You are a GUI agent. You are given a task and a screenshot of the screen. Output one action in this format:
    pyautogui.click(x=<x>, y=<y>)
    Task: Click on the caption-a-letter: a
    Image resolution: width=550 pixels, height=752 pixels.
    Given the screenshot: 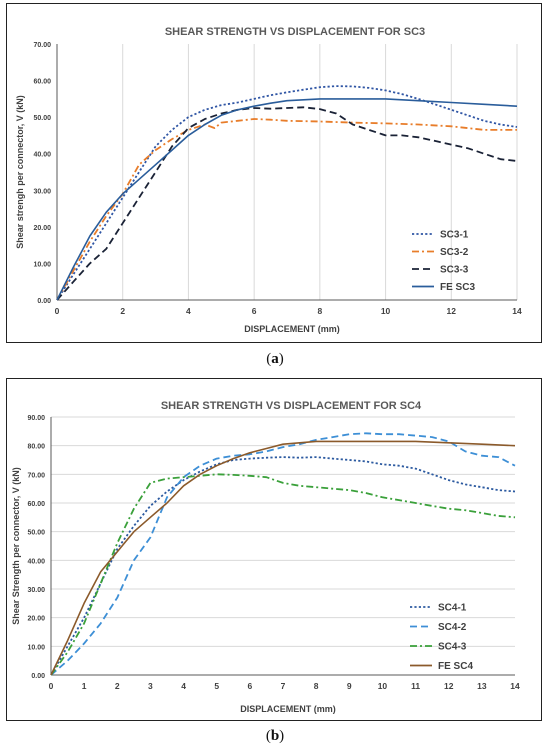 What is the action you would take?
    pyautogui.click(x=275, y=359)
    